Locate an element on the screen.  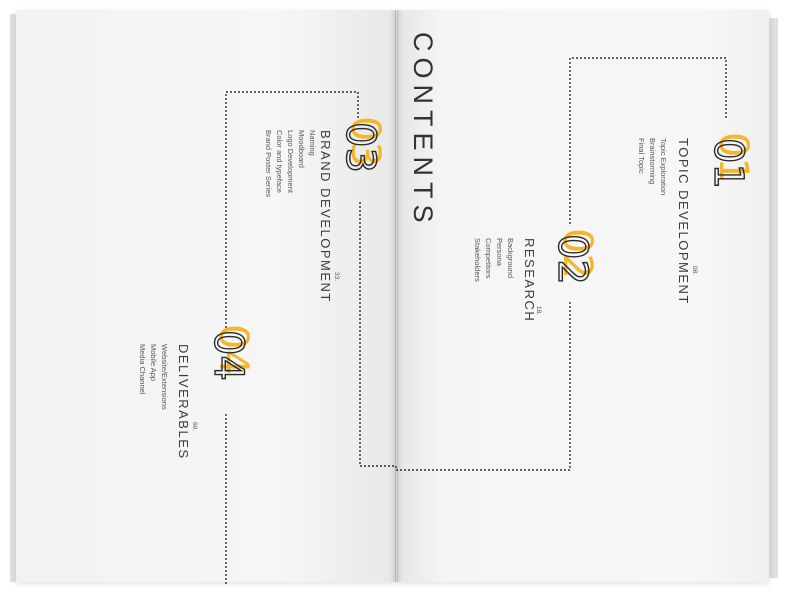
section-03-item: Logo Development is located at coordinates (290, 161).